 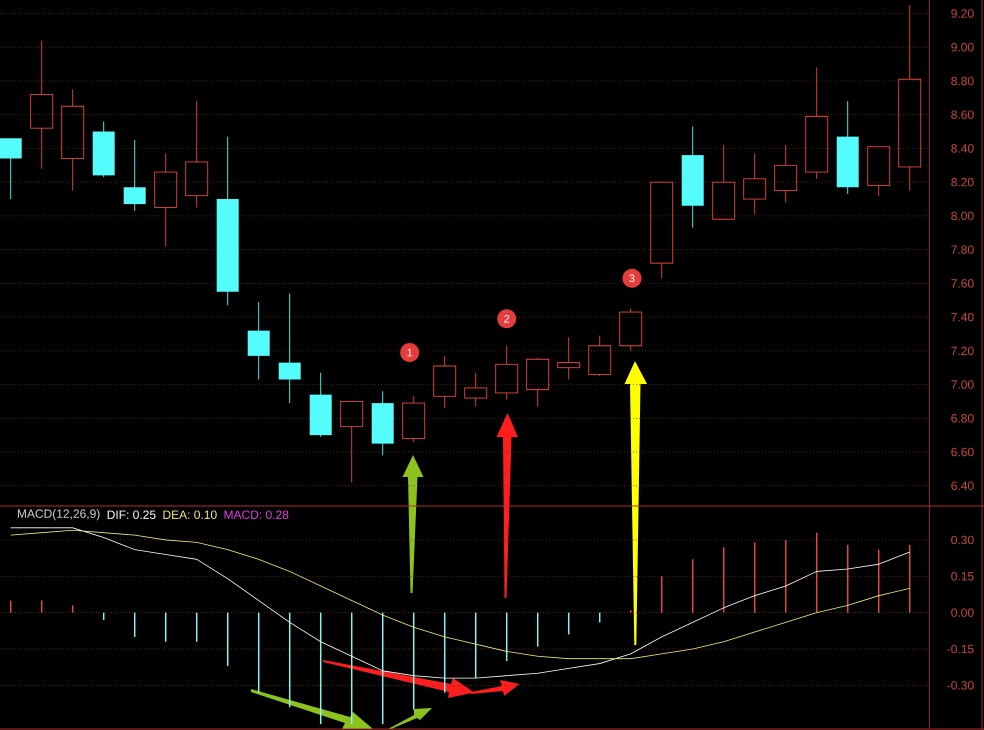 What do you see at coordinates (632, 278) in the screenshot?
I see `annotation: 3` at bounding box center [632, 278].